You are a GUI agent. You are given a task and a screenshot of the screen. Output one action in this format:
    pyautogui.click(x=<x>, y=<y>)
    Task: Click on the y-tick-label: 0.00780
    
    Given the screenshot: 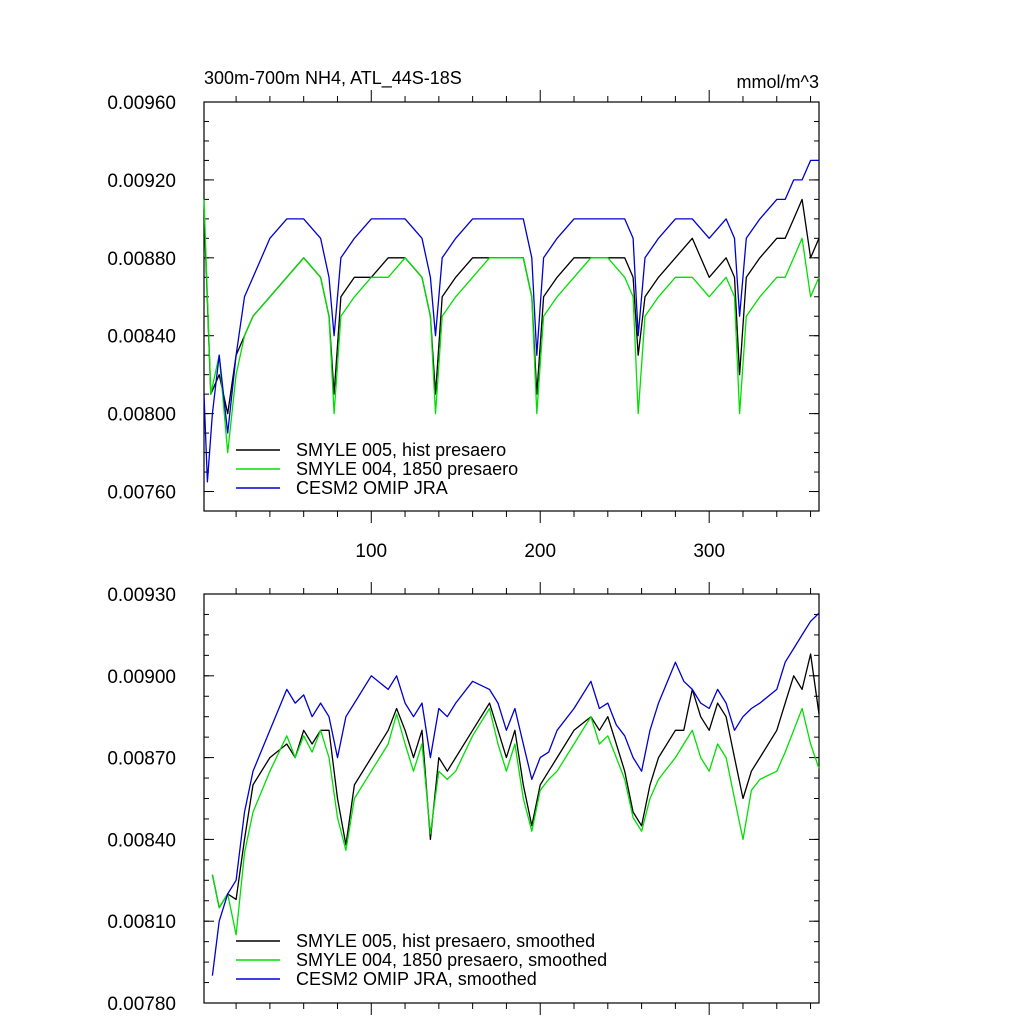 What is the action you would take?
    pyautogui.click(x=141, y=1004)
    